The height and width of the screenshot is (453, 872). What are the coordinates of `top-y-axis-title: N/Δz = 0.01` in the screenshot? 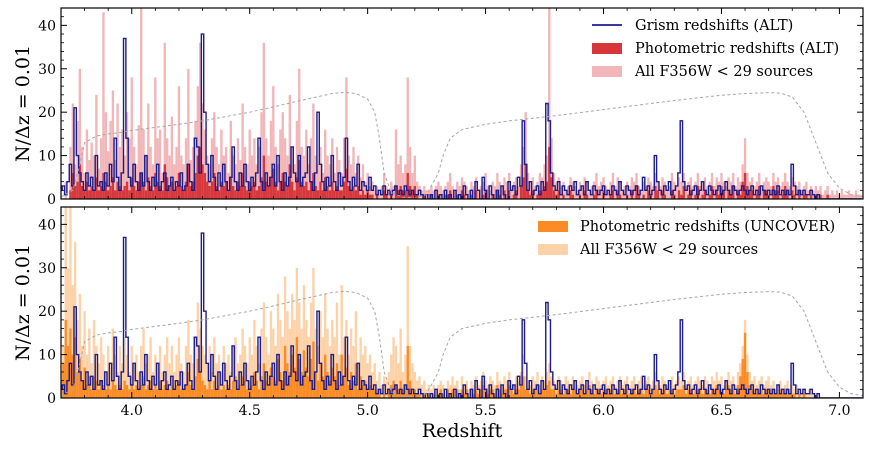 It's located at (23, 103).